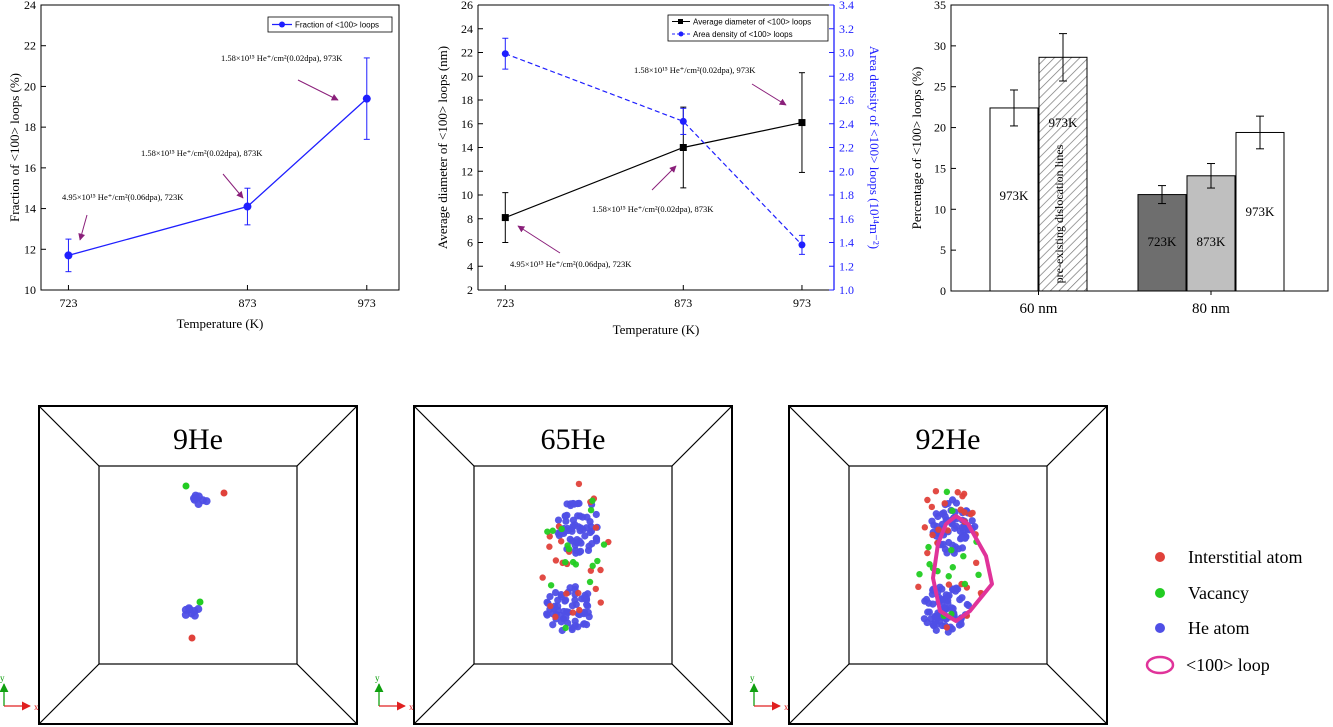  I want to click on interstitial-atom, so click(224, 493).